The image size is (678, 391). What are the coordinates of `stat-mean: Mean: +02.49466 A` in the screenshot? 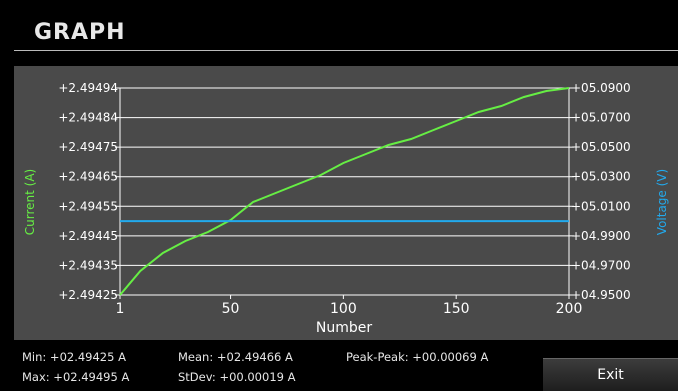 It's located at (235, 357).